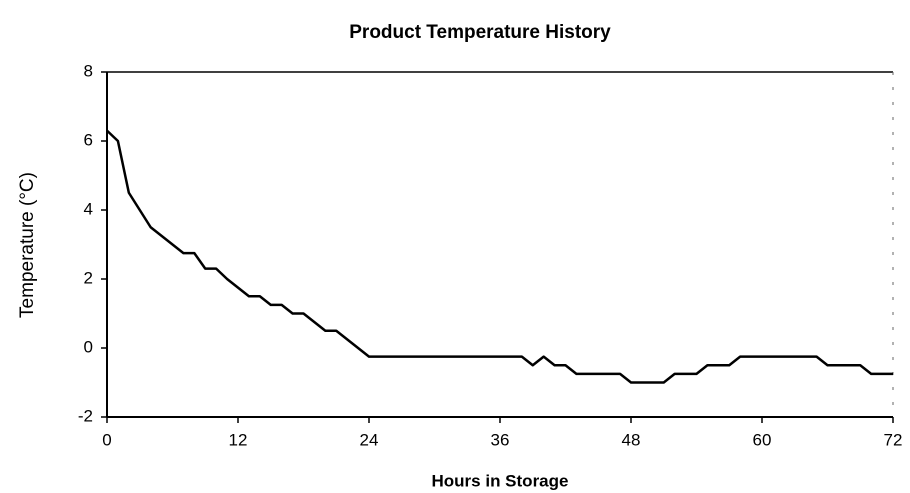  Describe the element at coordinates (238, 439) in the screenshot. I see `x-tick-label: 12` at that location.